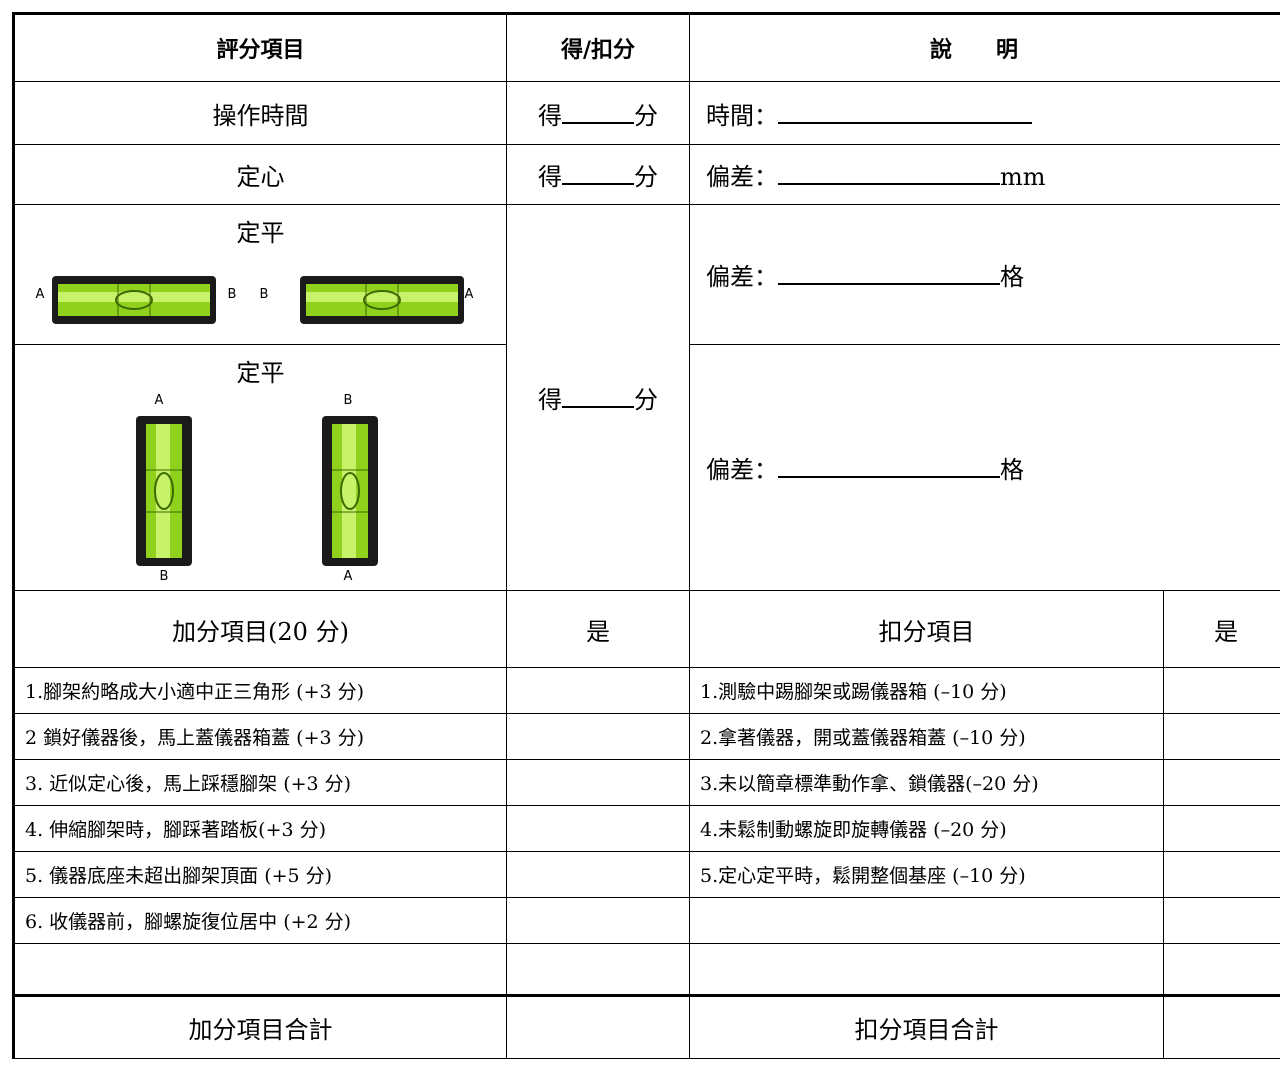 This screenshot has height=1081, width=1280. What do you see at coordinates (1221, 629) in the screenshot?
I see `penalty-yes: 是` at bounding box center [1221, 629].